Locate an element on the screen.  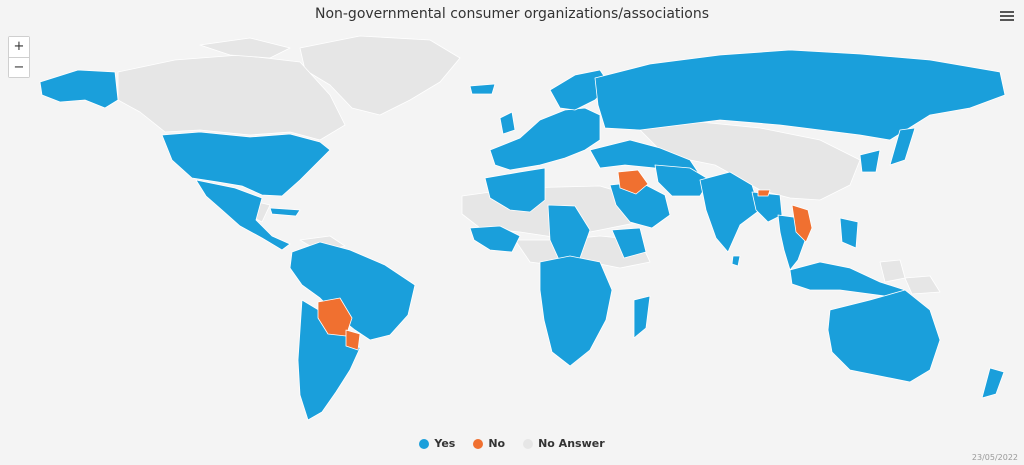
taiwan-korea is located at coordinates (870, 161).